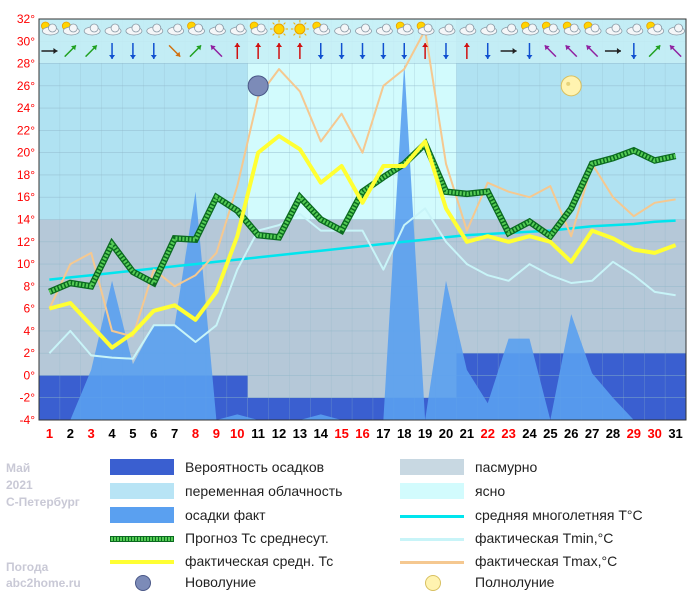 This screenshot has width=687, height=599. What do you see at coordinates (675, 433) in the screenshot?
I see `x-tick-label: 31` at bounding box center [675, 433].